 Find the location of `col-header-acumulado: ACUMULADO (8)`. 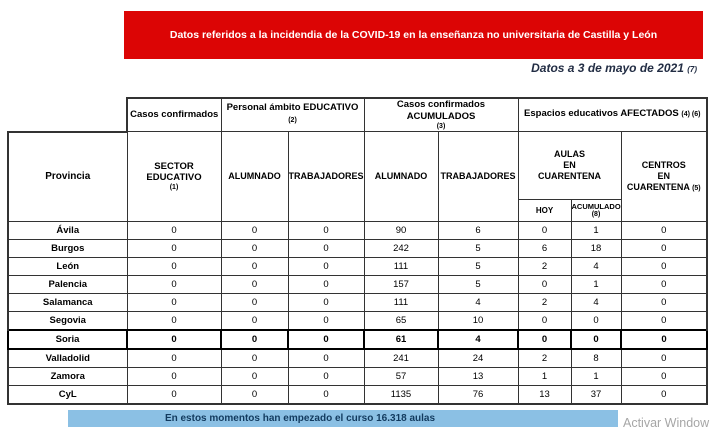

col-header-acumulado: ACUMULADO (8) is located at coordinates (596, 211).